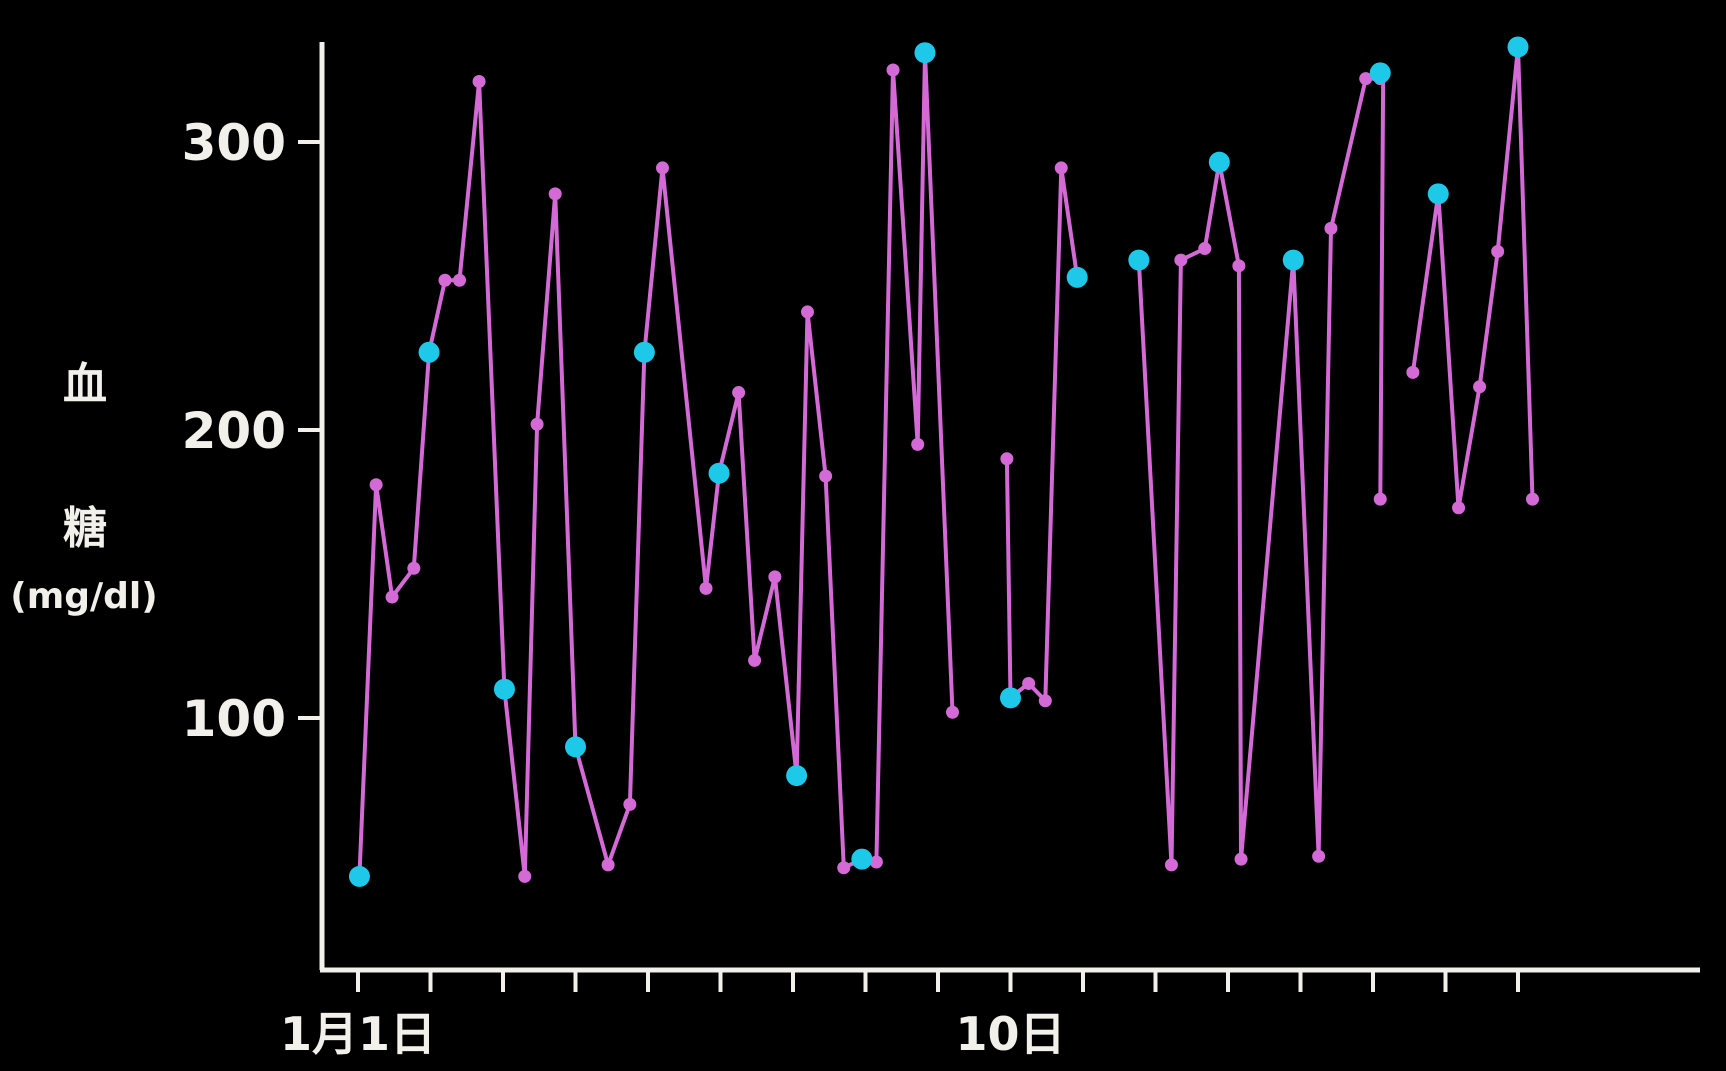 This screenshot has width=1726, height=1071. I want to click on y-tick-label-300: 300, so click(234, 143).